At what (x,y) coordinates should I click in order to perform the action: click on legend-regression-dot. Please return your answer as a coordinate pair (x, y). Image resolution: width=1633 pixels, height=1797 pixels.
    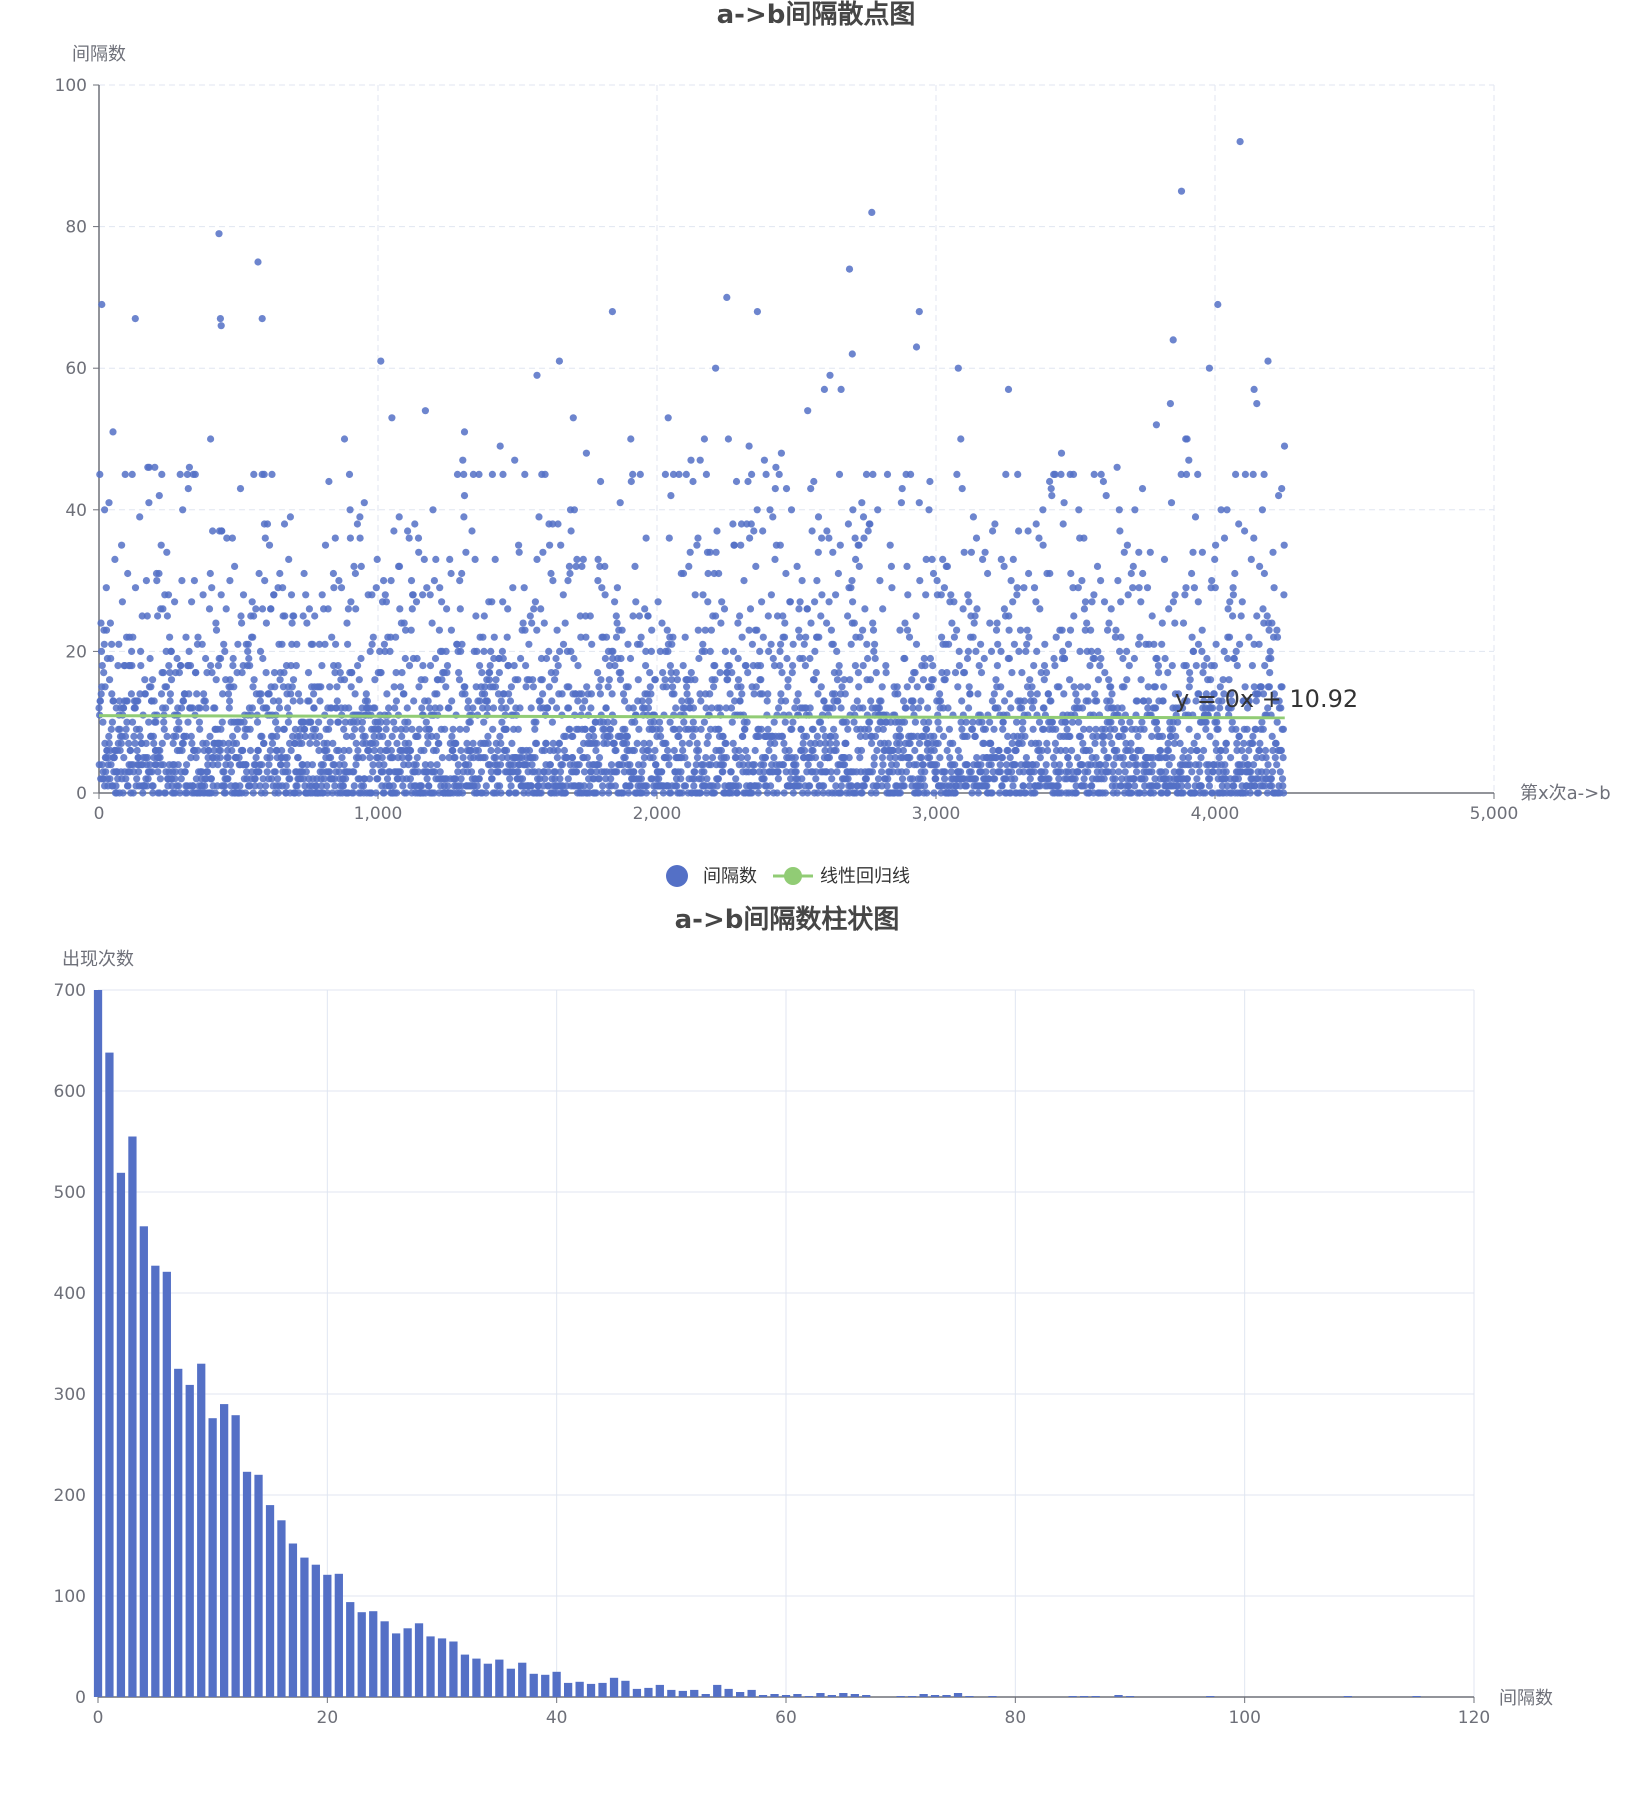
    Looking at the image, I should click on (793, 876).